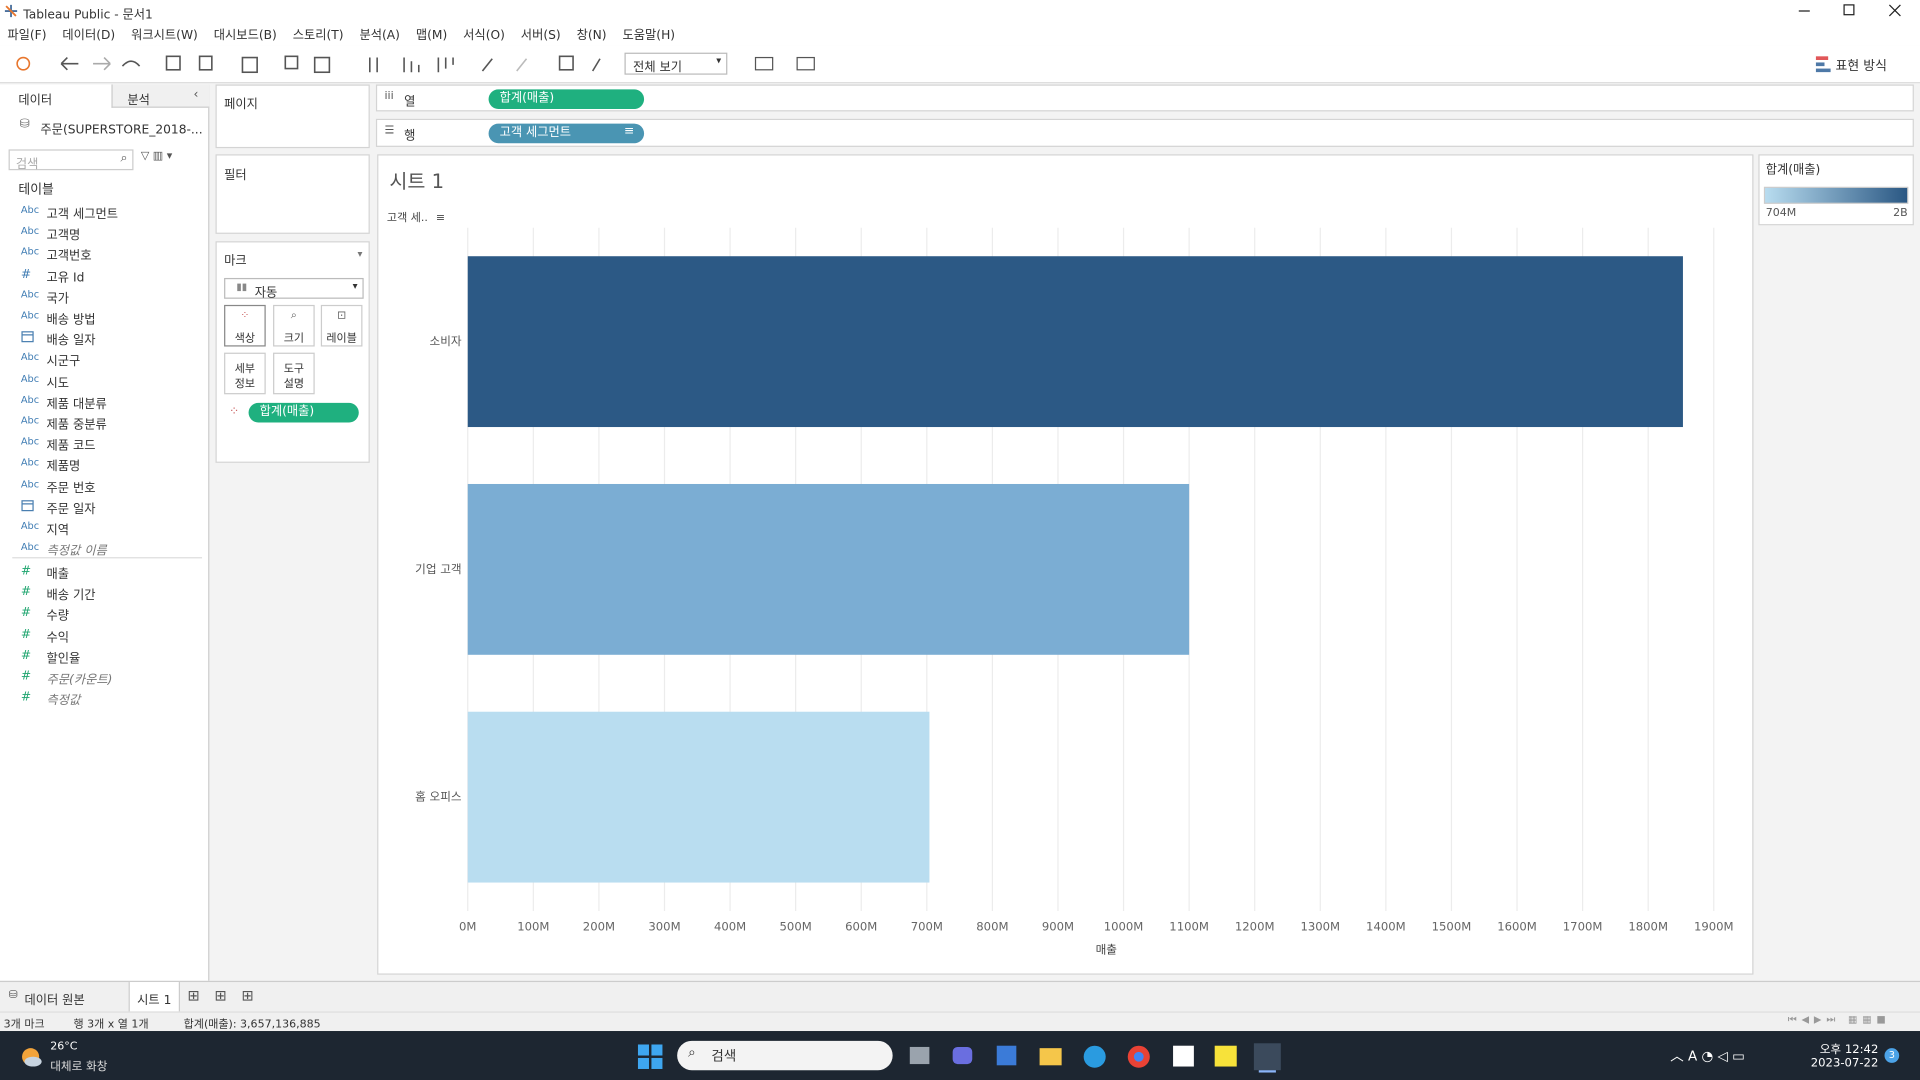 The height and width of the screenshot is (1080, 1920). I want to click on field: Abc 제품 대분류, so click(104, 401).